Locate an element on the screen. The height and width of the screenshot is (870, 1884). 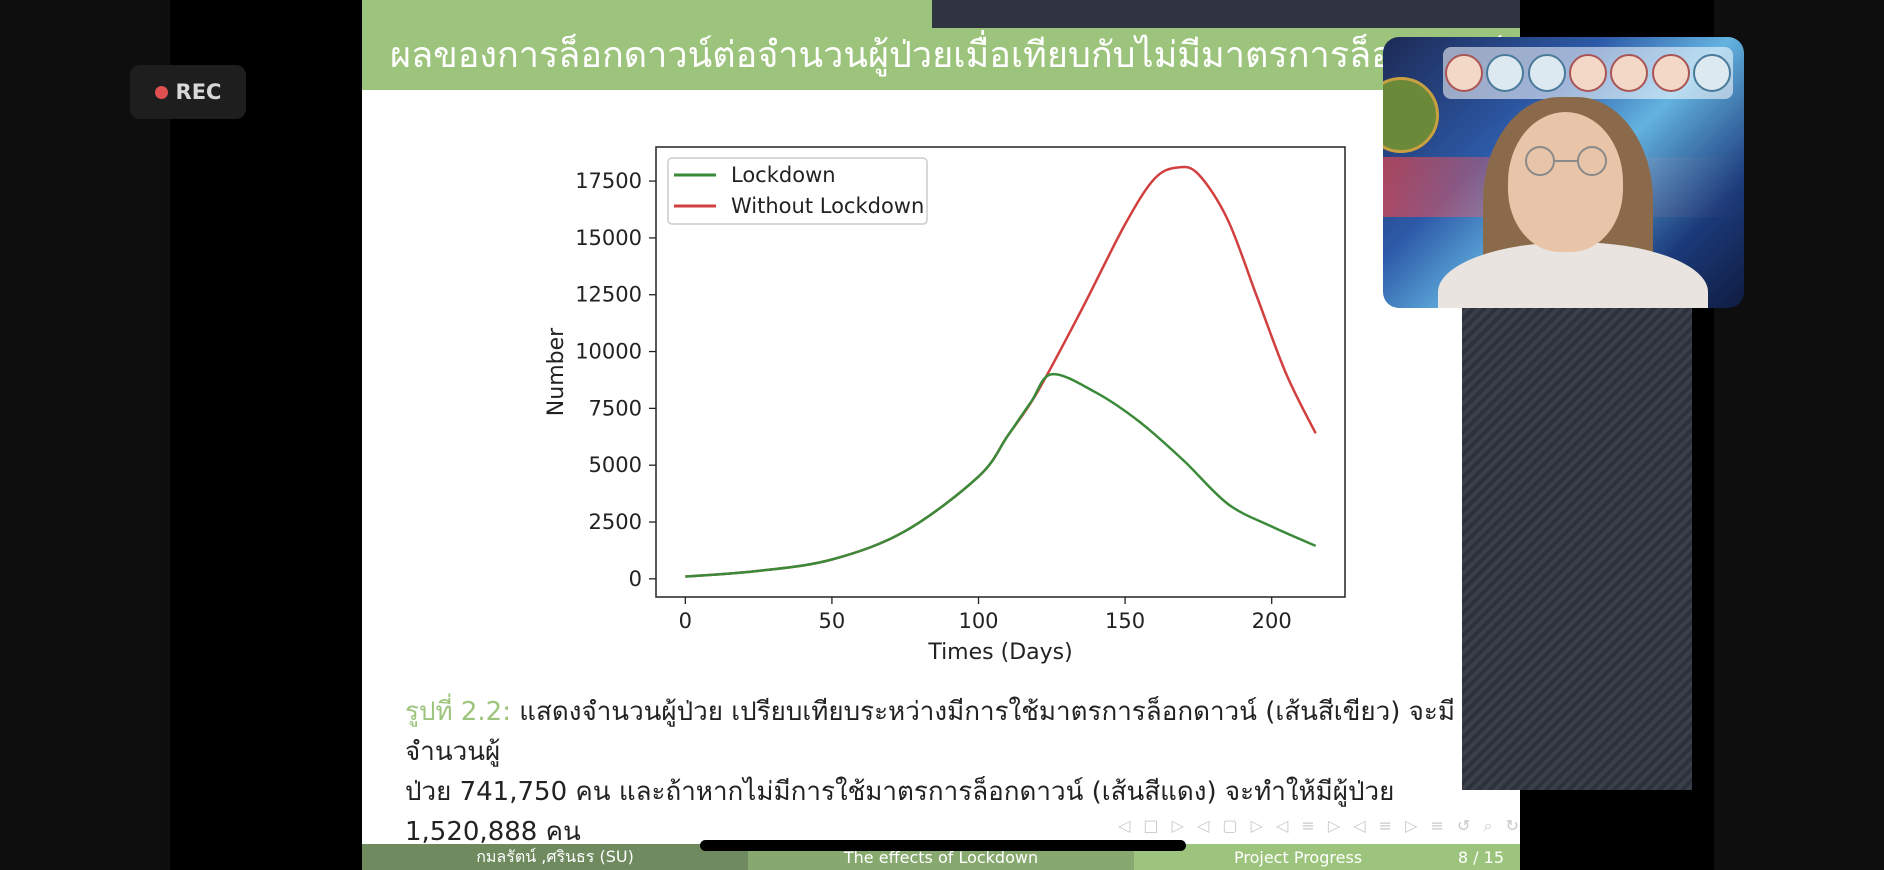
record-dot-icon is located at coordinates (161, 92).